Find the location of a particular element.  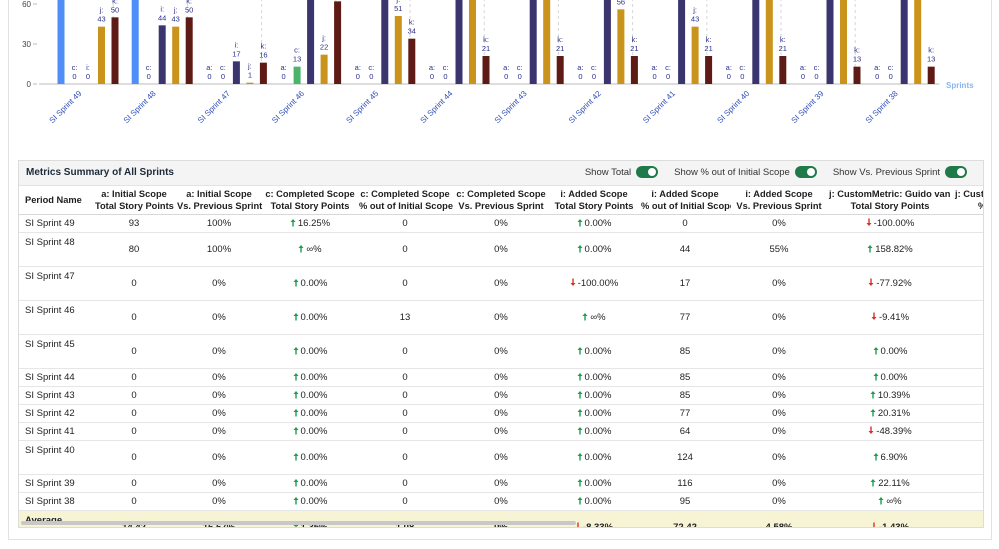

table-row: SI Sprint 48 80 100% ∞% 0 0% 0.00% 44 55% 158.82% is located at coordinates (501, 249).